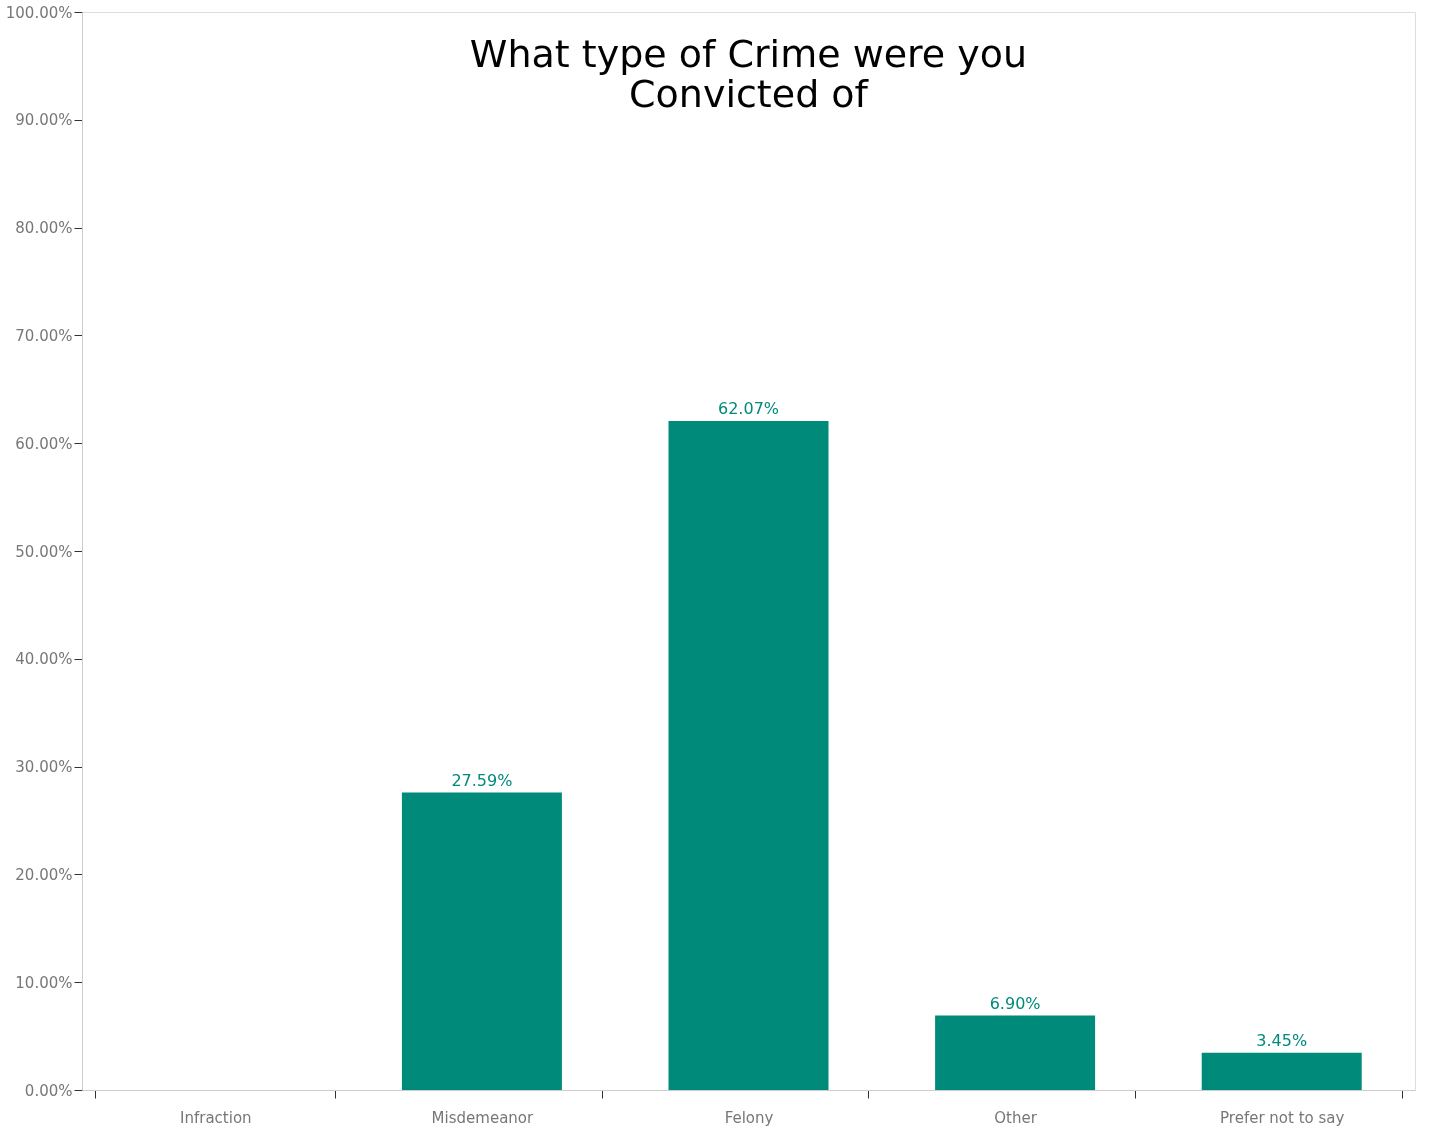 The height and width of the screenshot is (1145, 1440). Describe the element at coordinates (44, 335) in the screenshot. I see `y-tick-label: 70.00%` at that location.